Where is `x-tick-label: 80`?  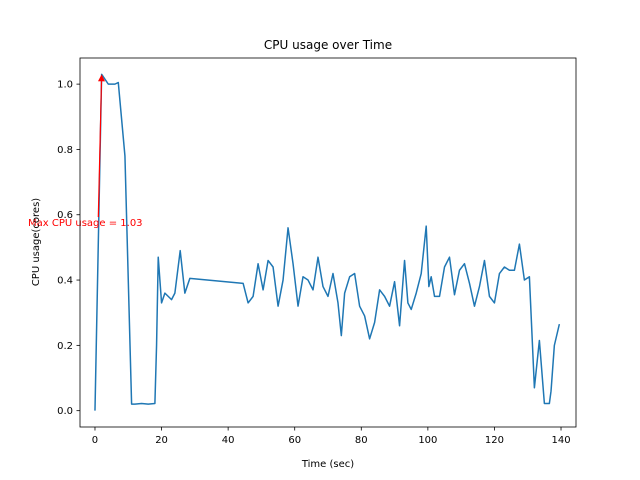
x-tick-label: 80 is located at coordinates (361, 440).